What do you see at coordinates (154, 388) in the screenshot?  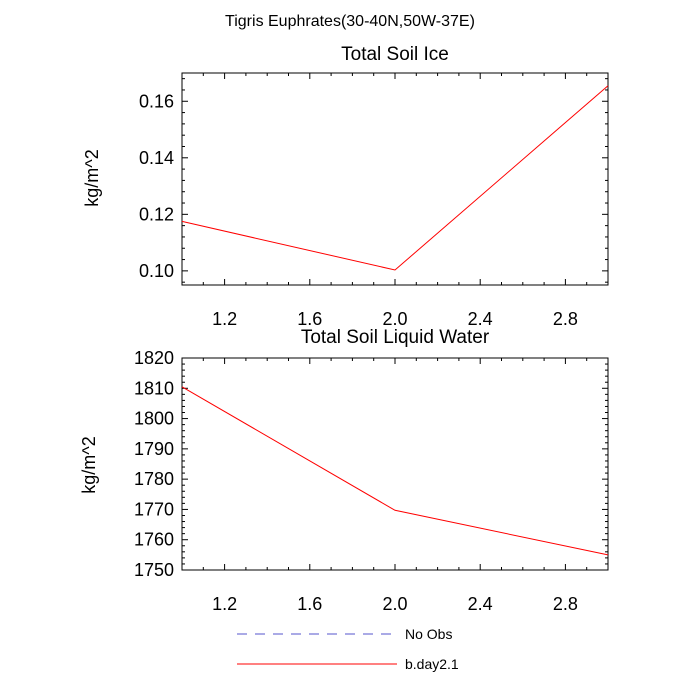 I see `y-tick-label: 1810` at bounding box center [154, 388].